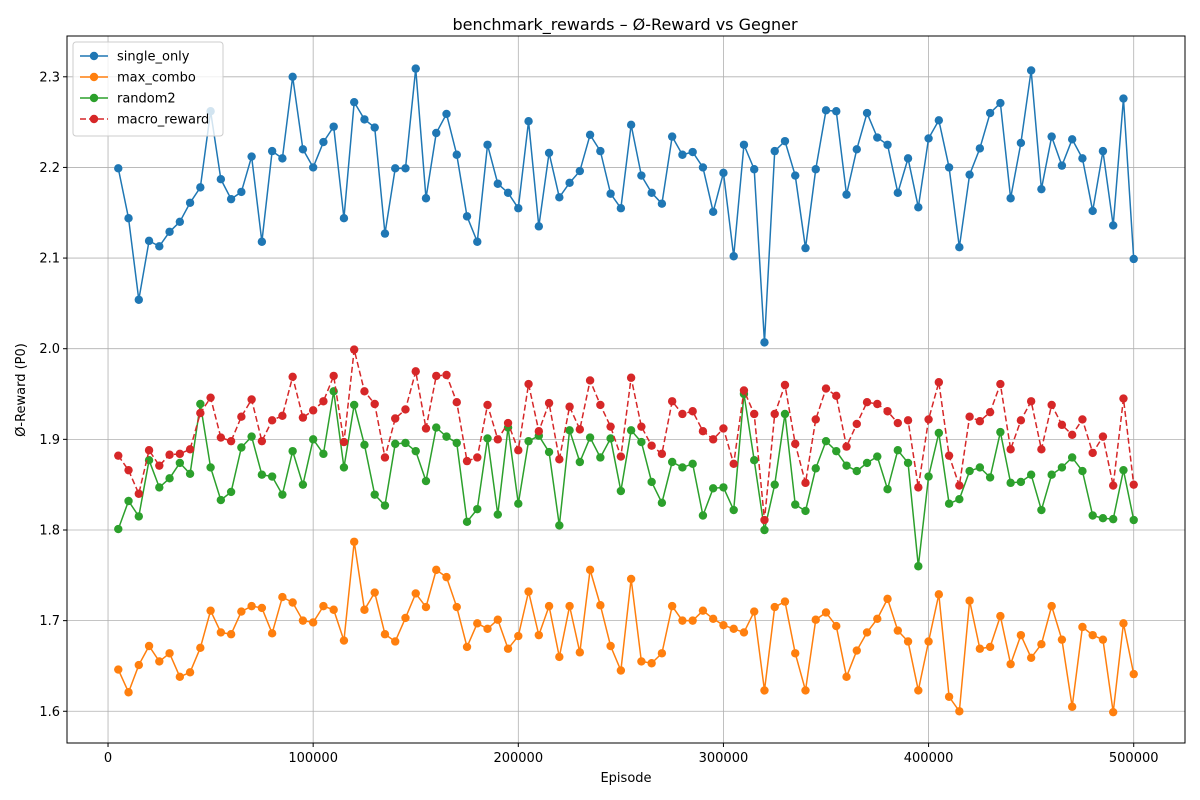 This screenshot has height=800, width=1200. I want to click on x-tick-label: 400000, so click(929, 758).